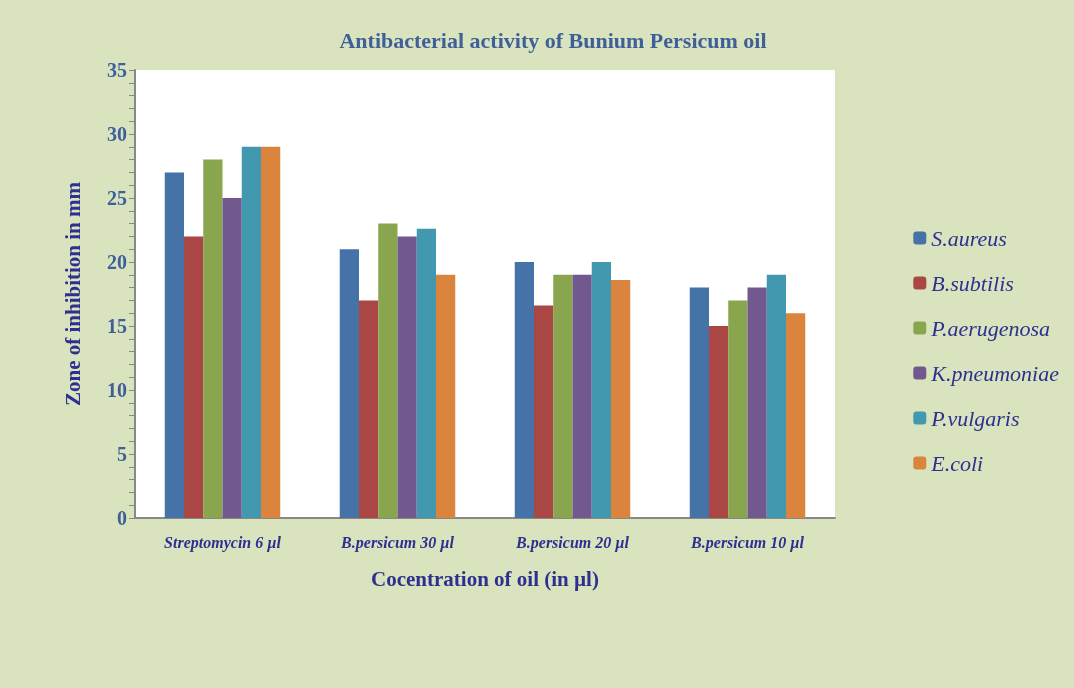 The width and height of the screenshot is (1074, 688). I want to click on y-tick-label: 0, so click(122, 518).